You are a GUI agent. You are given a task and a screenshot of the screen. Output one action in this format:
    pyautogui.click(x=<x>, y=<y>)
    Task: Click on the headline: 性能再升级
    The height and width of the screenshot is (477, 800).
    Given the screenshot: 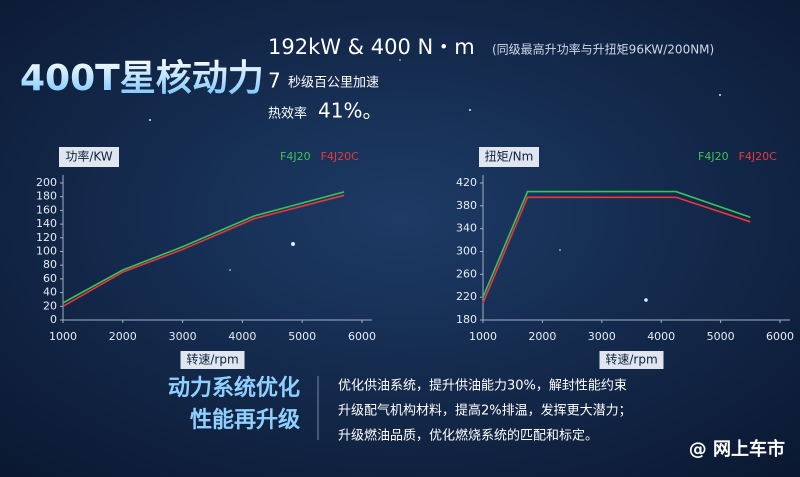 What is the action you would take?
    pyautogui.click(x=245, y=420)
    